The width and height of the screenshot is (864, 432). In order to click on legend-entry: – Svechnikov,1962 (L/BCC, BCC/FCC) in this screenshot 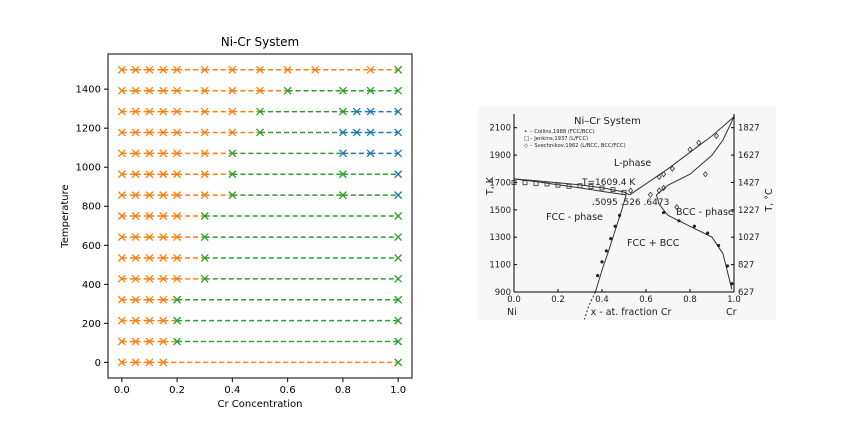, I will do `click(578, 146)`.